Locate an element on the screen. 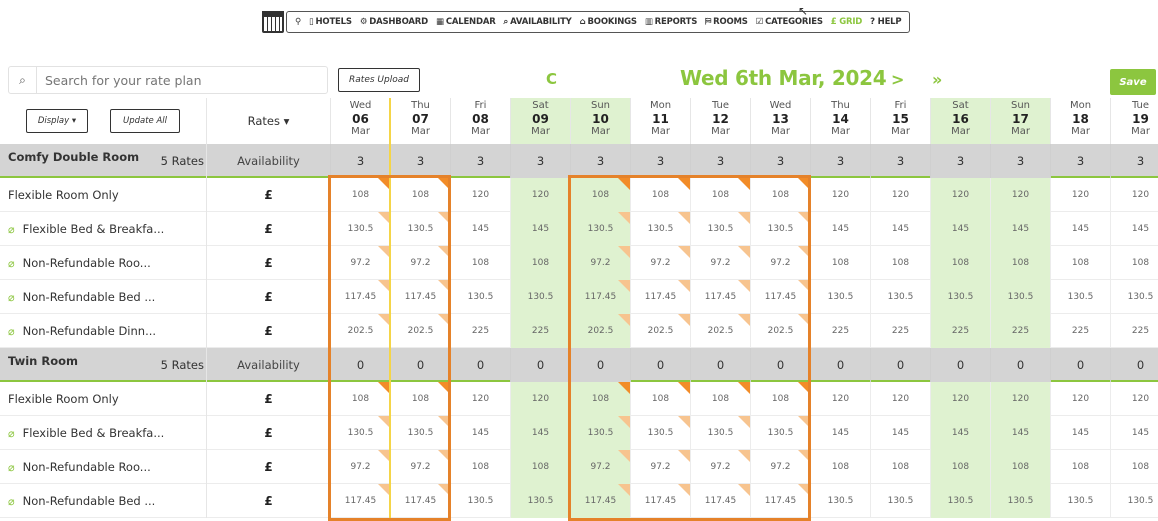  day-header-06: Wed 06 Mar is located at coordinates (360, 121).